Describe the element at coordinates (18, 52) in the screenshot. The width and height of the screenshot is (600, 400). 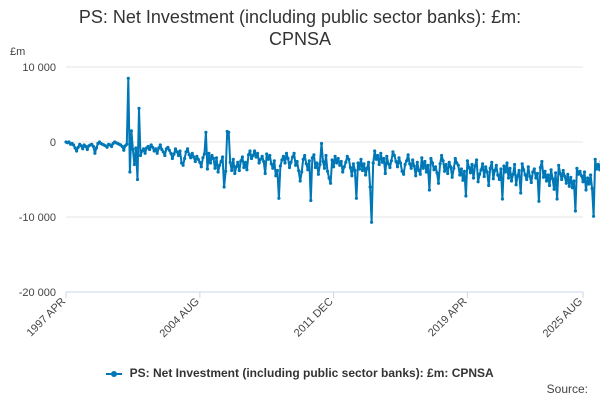
I see `y-axis-unit-label: £m` at that location.